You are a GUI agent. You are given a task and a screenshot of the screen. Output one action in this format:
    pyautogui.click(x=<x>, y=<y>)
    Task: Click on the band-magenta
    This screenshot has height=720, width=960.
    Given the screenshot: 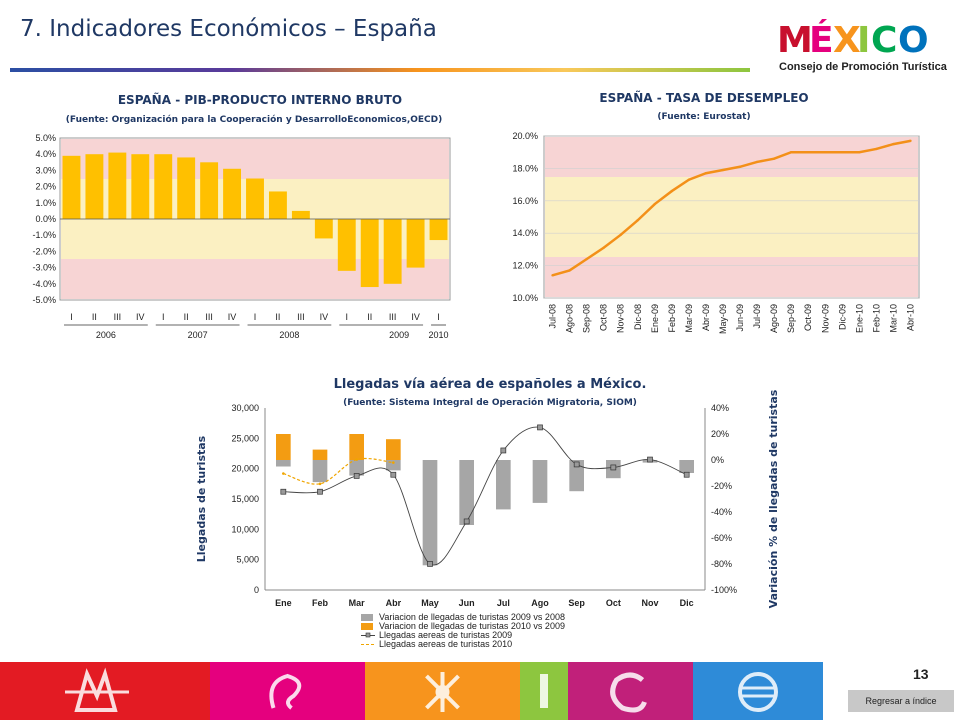 What is the action you would take?
    pyautogui.click(x=287, y=691)
    